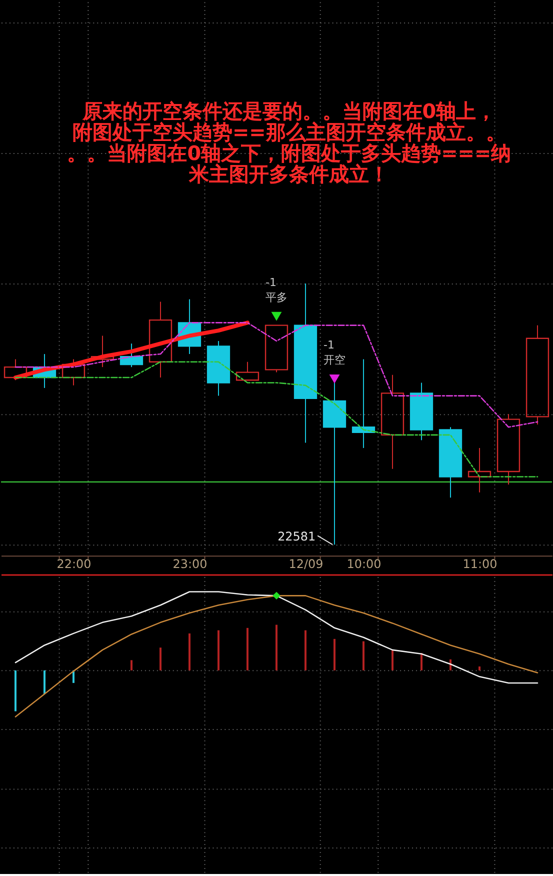  Describe the element at coordinates (277, 290) in the screenshot. I see `series-label: -1 平多` at that location.